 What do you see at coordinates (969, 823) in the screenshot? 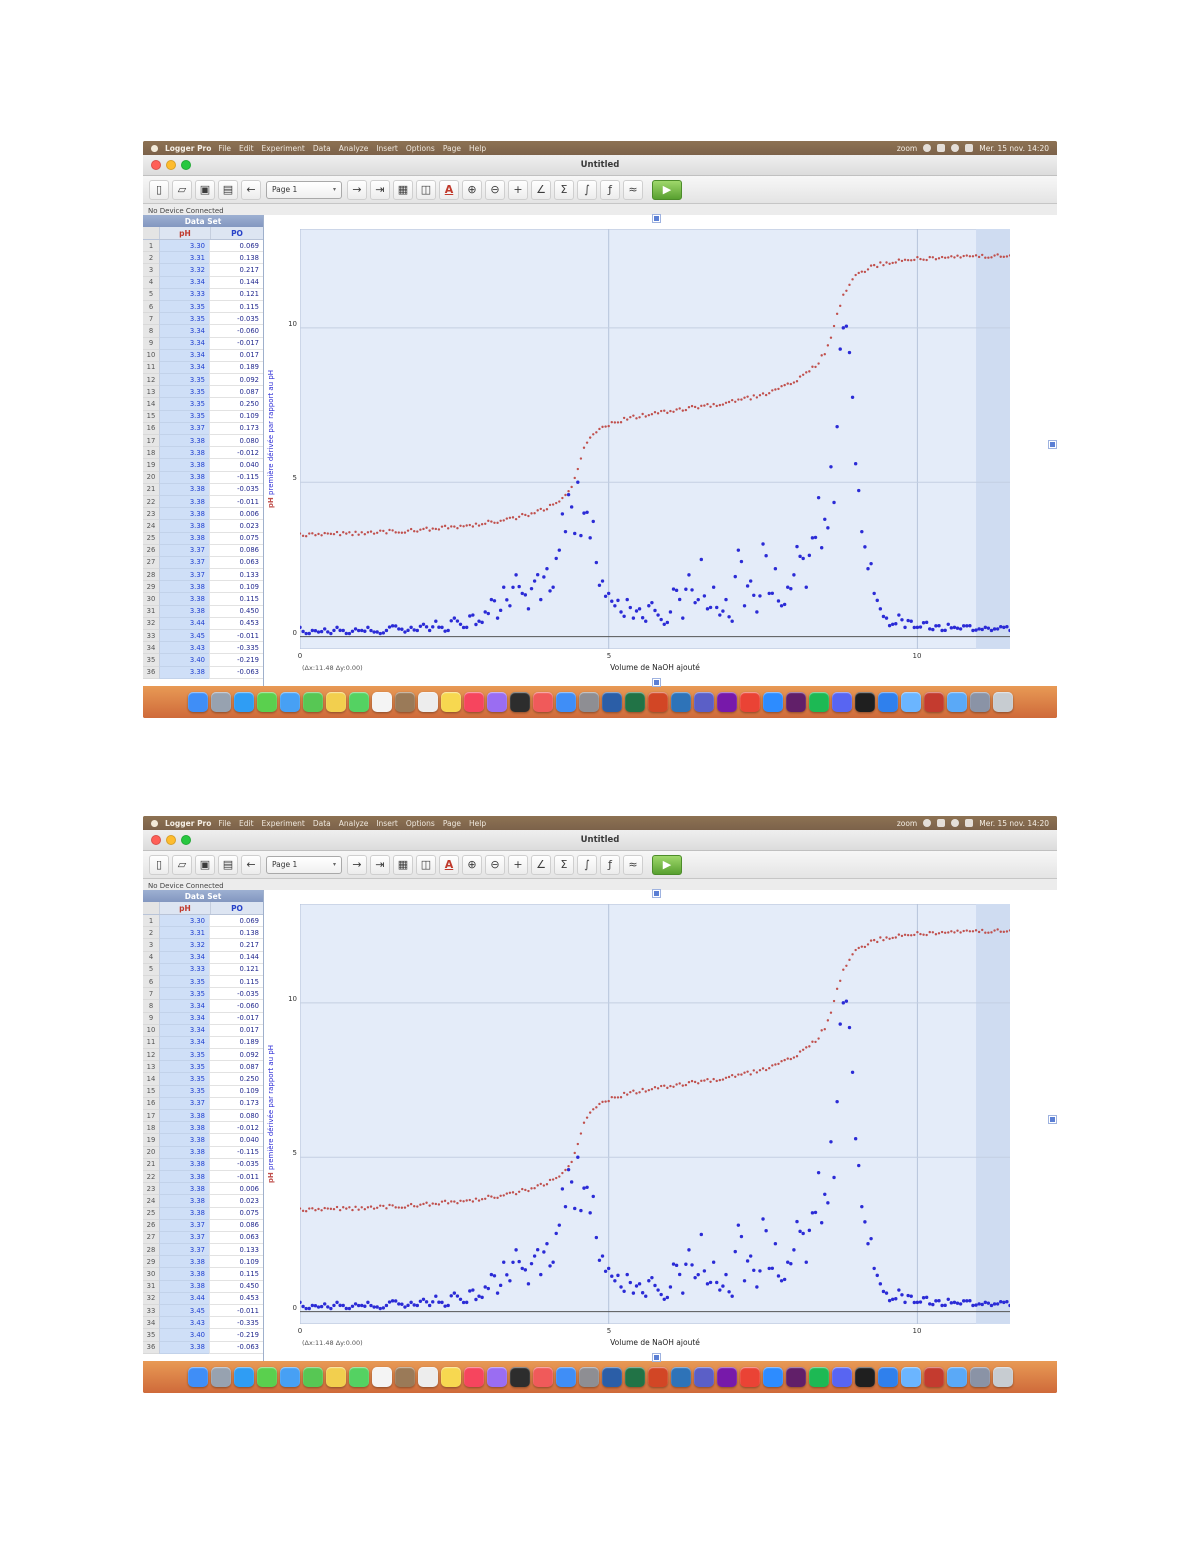
I see `control-center-icon` at bounding box center [969, 823].